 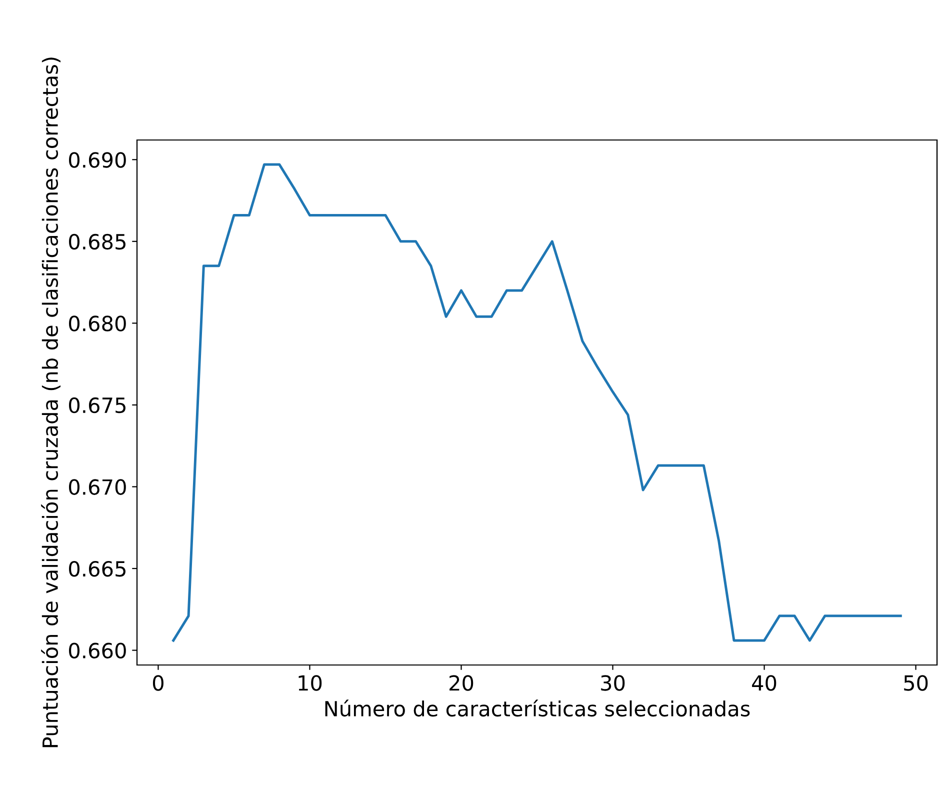 What do you see at coordinates (97, 160) in the screenshot?
I see `y-tick-label: 0.690` at bounding box center [97, 160].